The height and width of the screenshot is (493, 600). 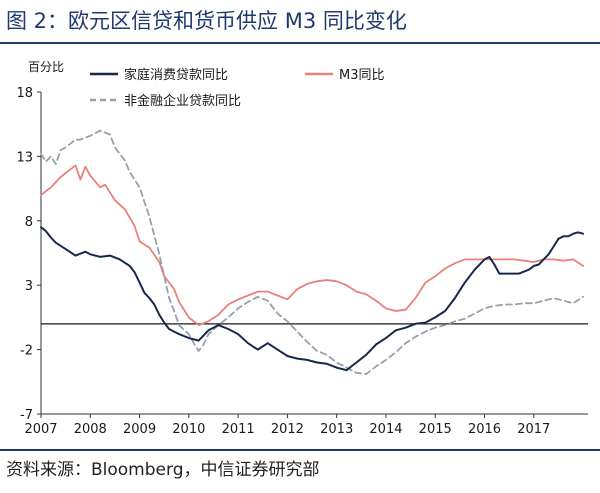 I want to click on y-tick-label: 13, so click(x=24, y=157).